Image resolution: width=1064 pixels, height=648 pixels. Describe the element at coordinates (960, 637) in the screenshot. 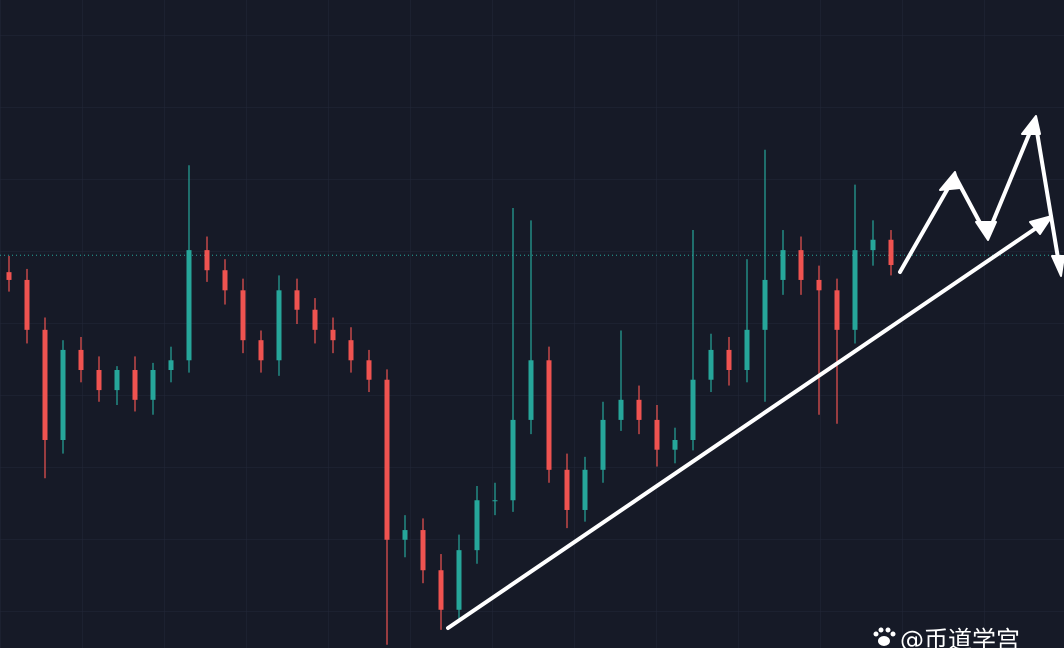

I see `watermark: @币道学宫` at that location.